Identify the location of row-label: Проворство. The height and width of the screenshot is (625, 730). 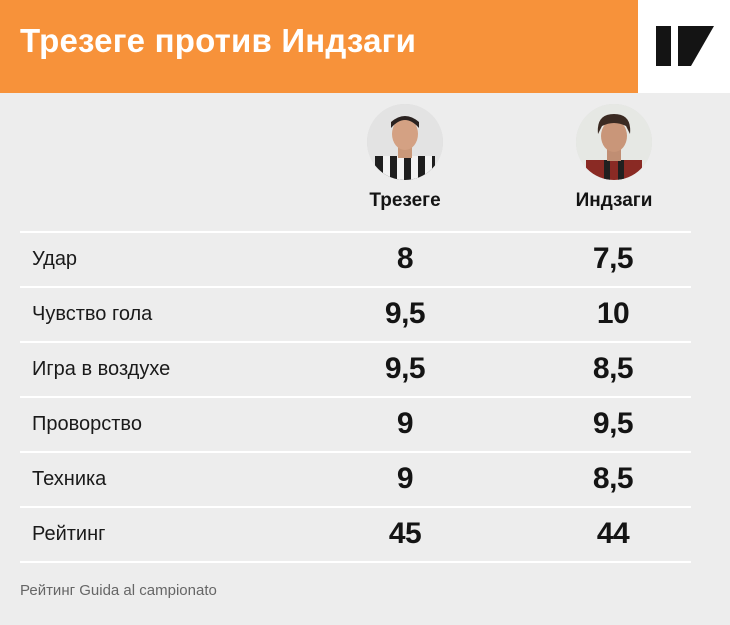
(87, 424).